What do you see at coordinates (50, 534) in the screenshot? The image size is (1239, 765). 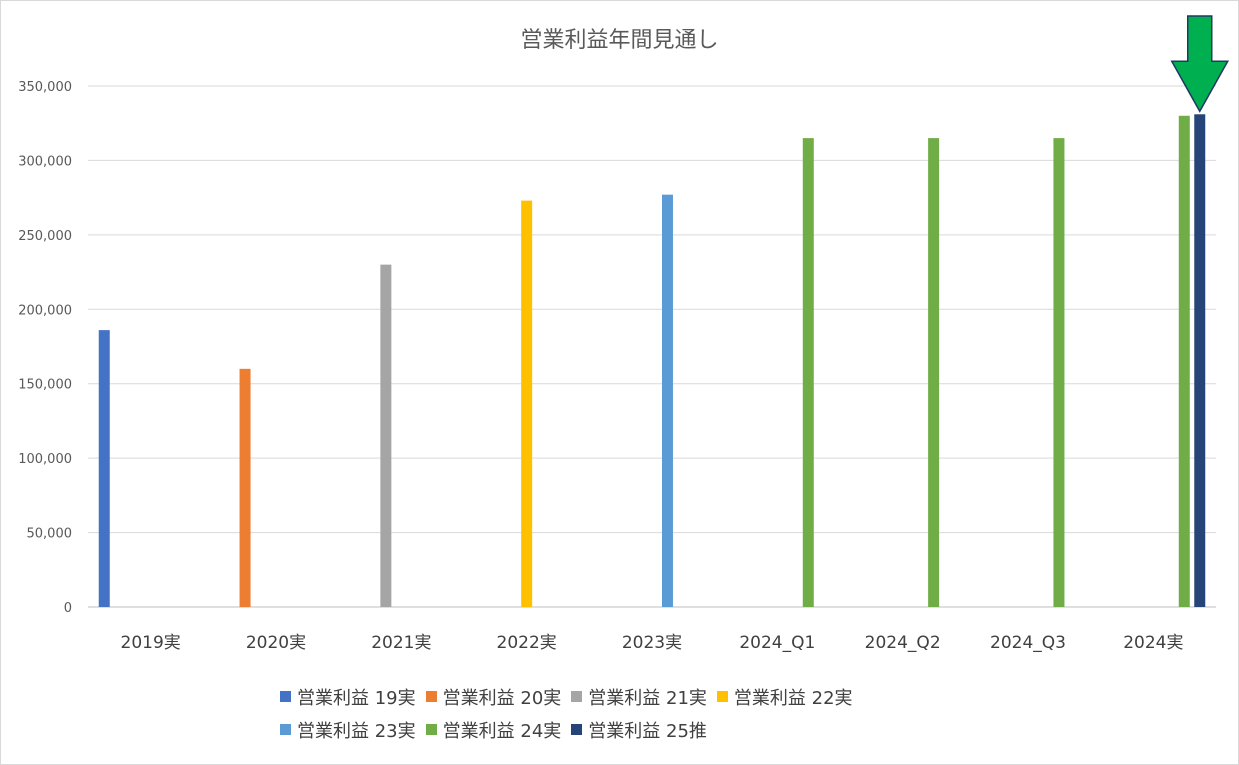 I see `y-tick-label: 50,000` at bounding box center [50, 534].